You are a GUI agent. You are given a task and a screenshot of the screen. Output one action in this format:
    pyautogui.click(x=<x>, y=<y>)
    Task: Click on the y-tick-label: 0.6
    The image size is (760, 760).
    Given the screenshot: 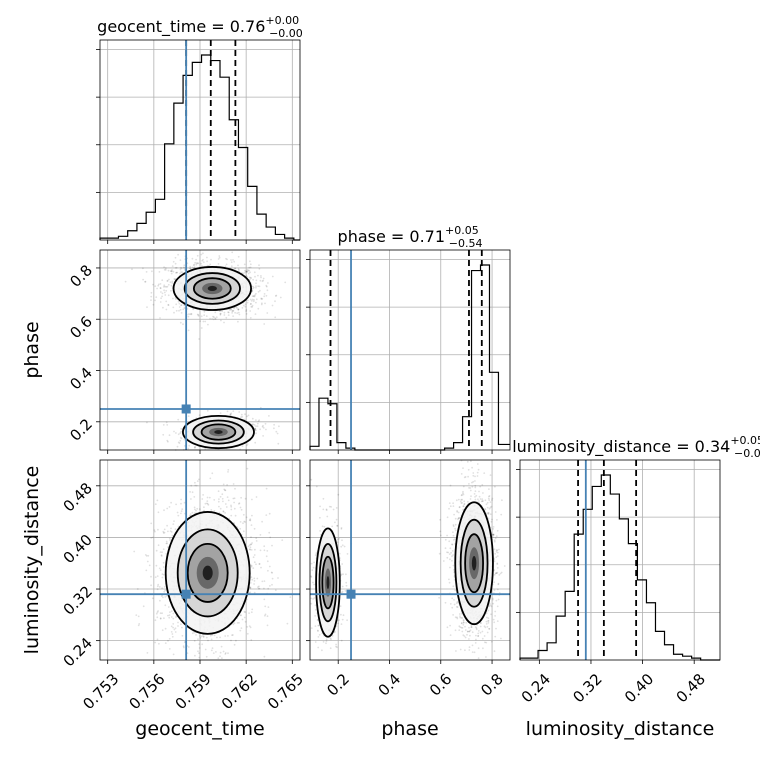 What is the action you would take?
    pyautogui.click(x=81, y=328)
    